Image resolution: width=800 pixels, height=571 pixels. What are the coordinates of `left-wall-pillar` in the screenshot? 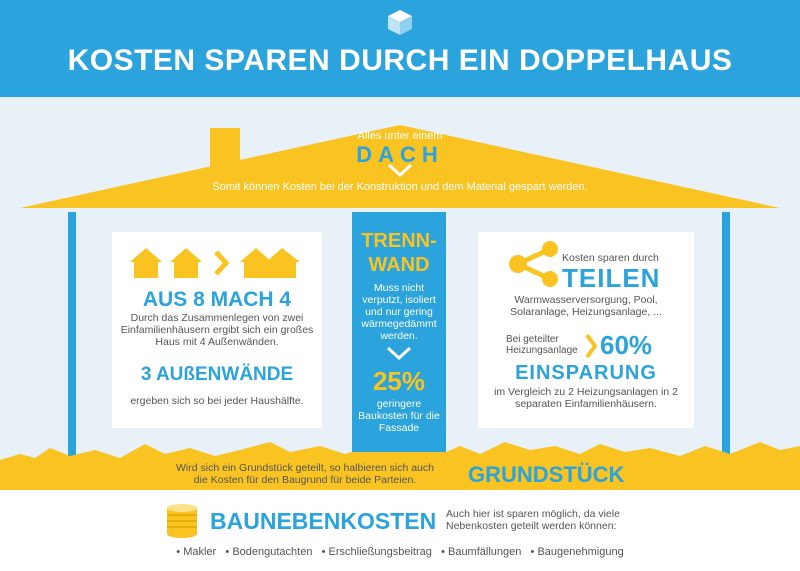 It's located at (72, 334).